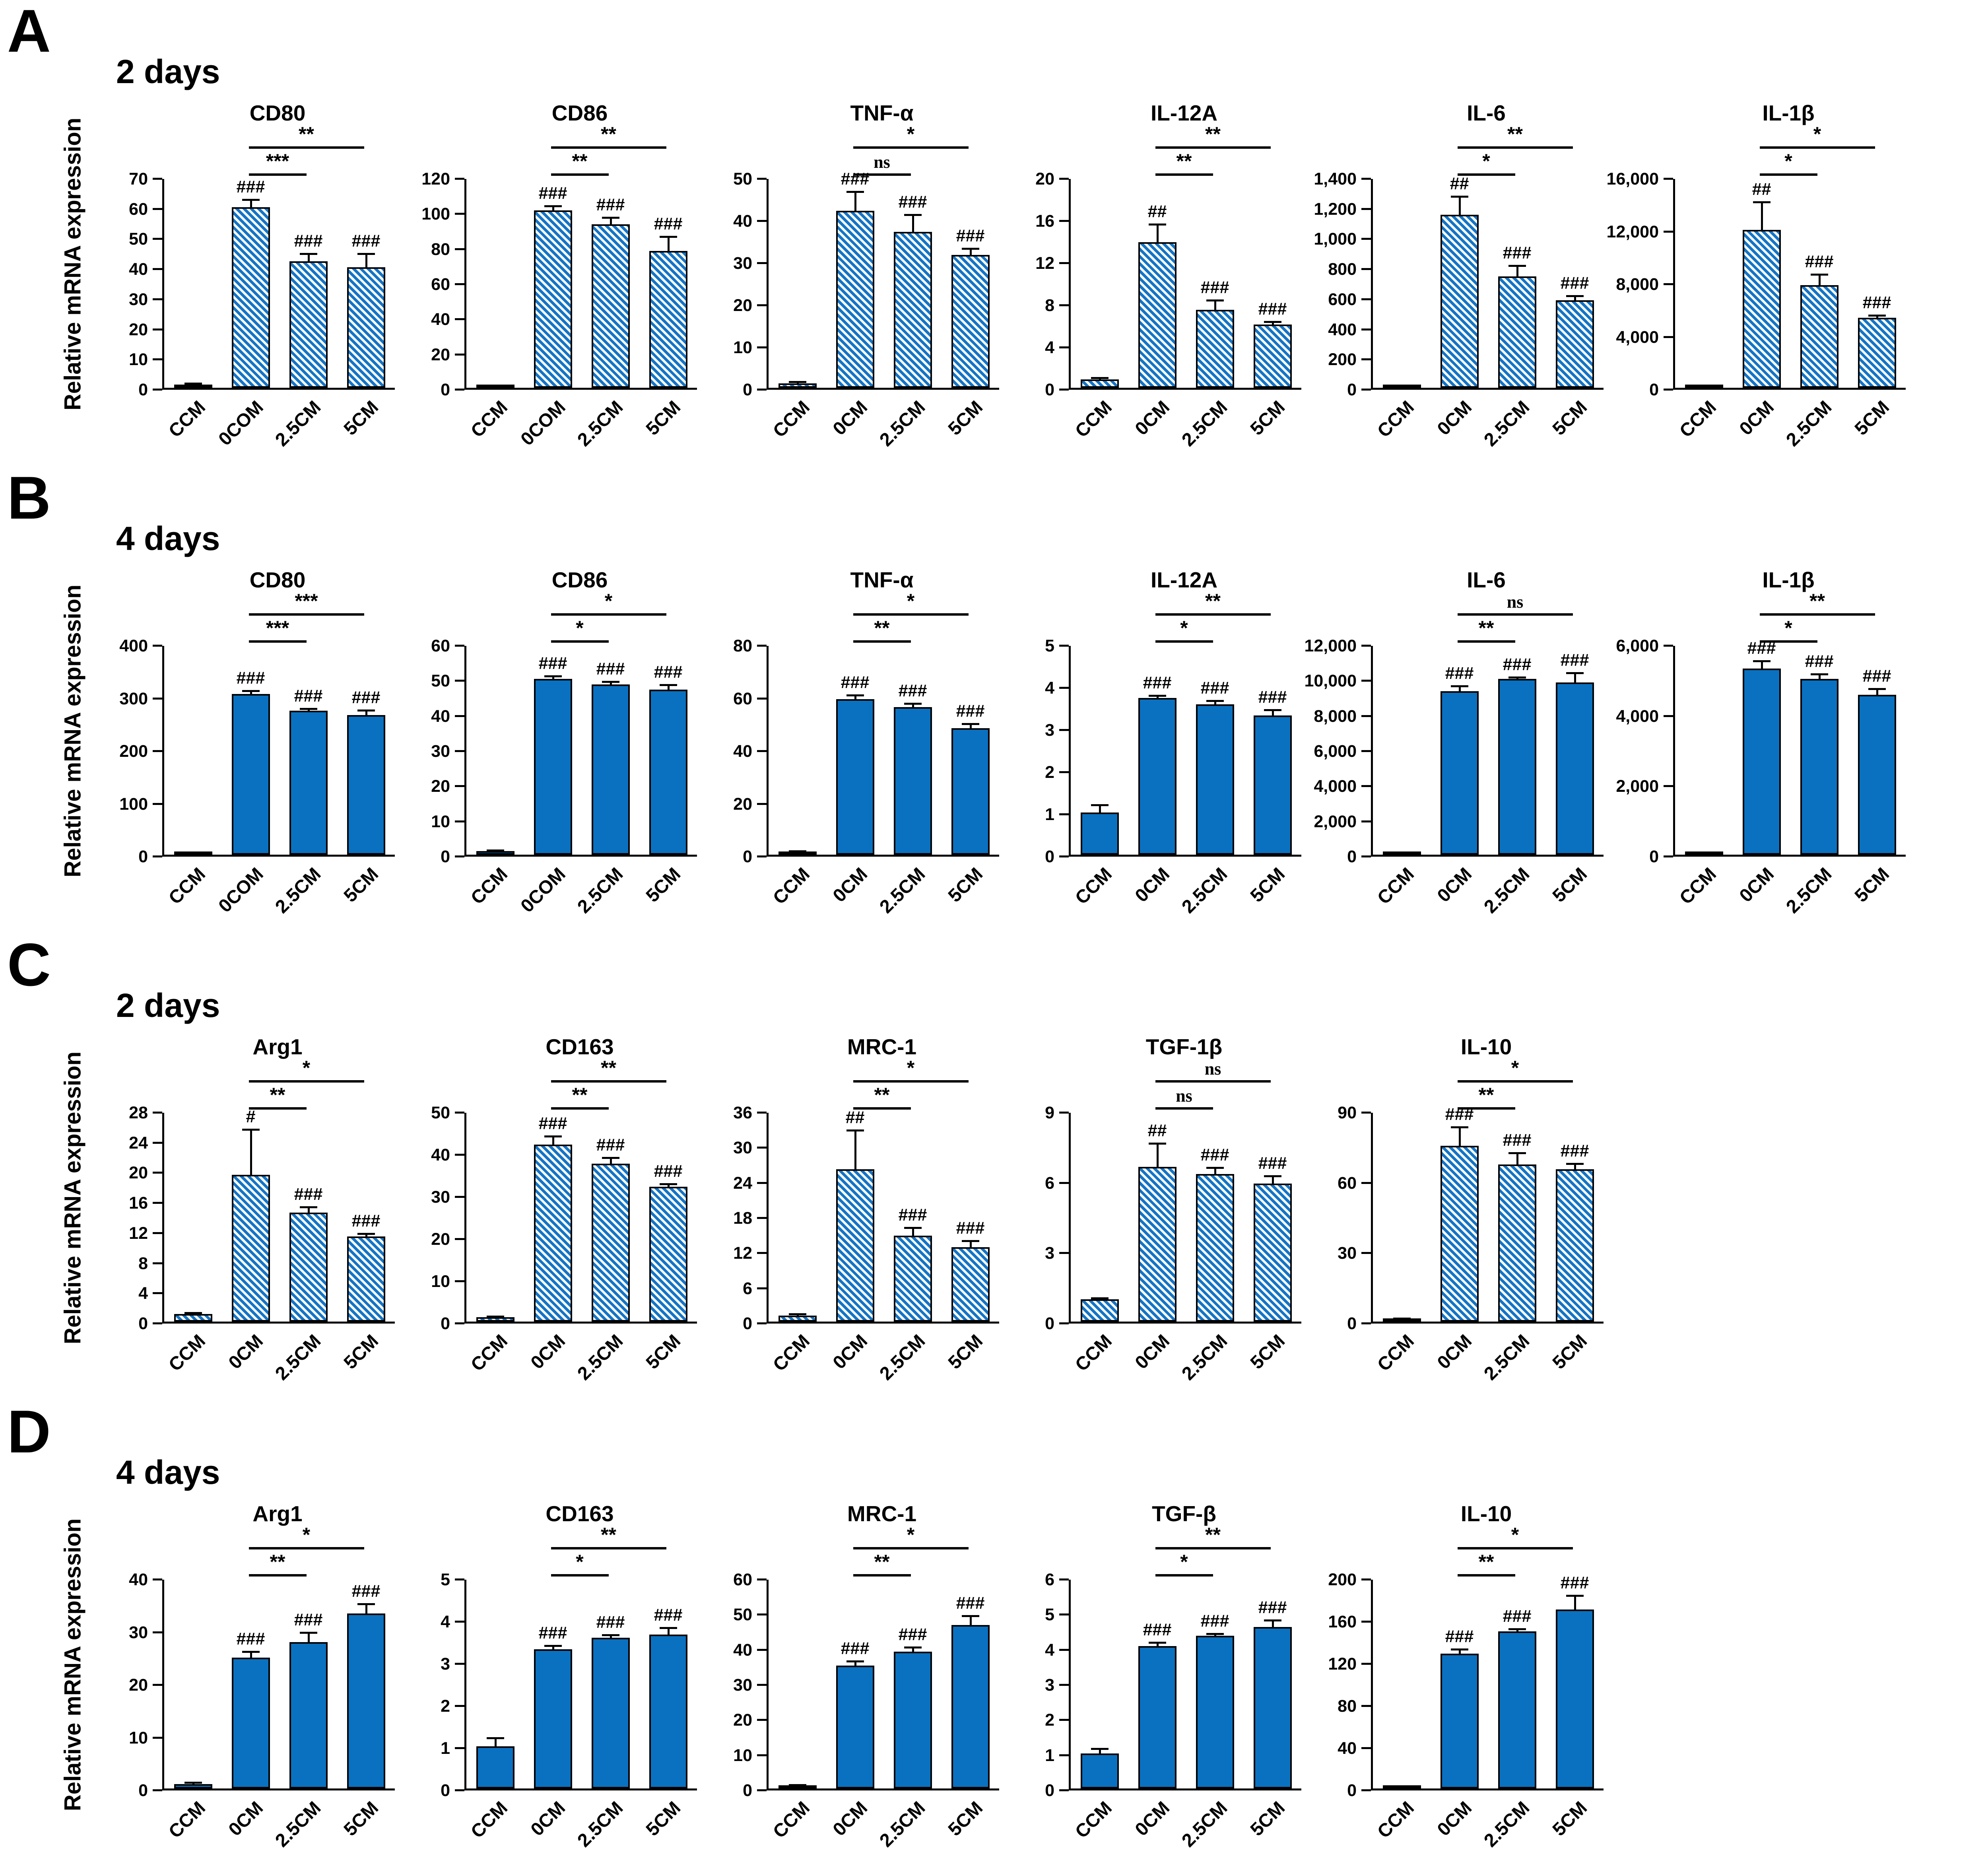  I want to click on y-tick-label: 160, so click(1342, 1622).